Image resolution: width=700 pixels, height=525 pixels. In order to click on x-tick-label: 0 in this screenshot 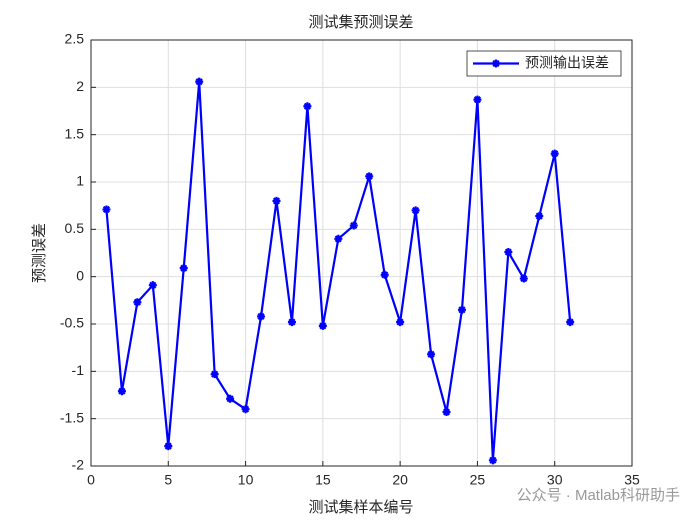, I will do `click(91, 480)`.